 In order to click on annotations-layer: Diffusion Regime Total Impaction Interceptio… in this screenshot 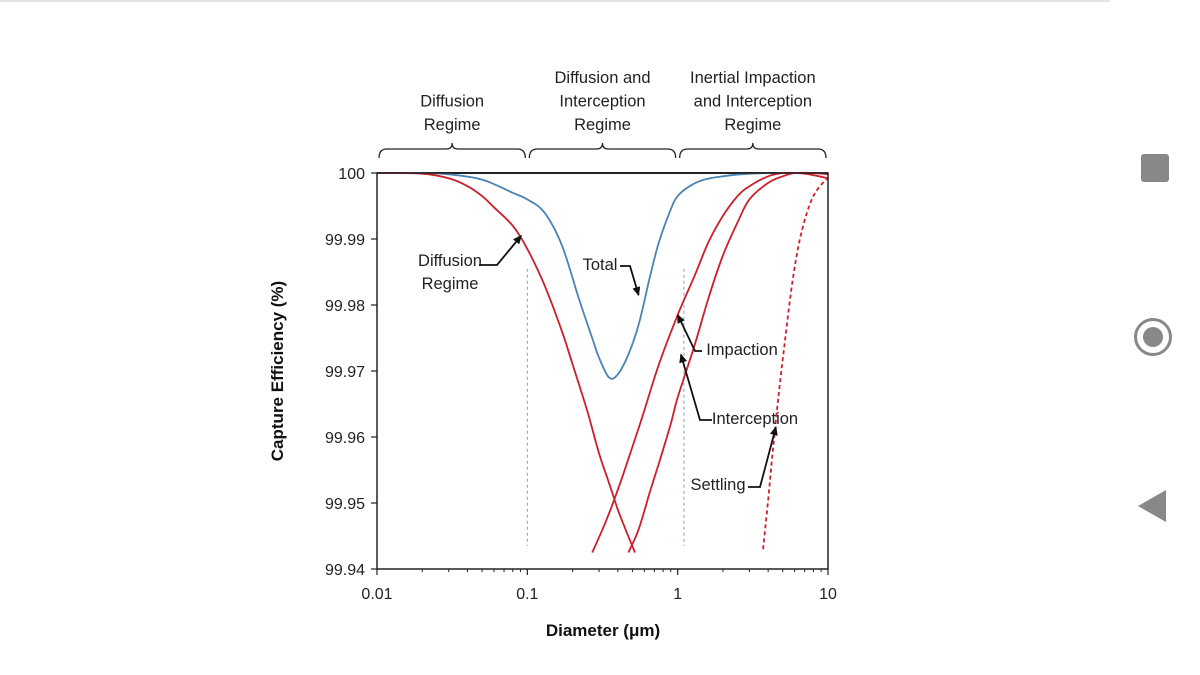, I will do `click(608, 364)`.